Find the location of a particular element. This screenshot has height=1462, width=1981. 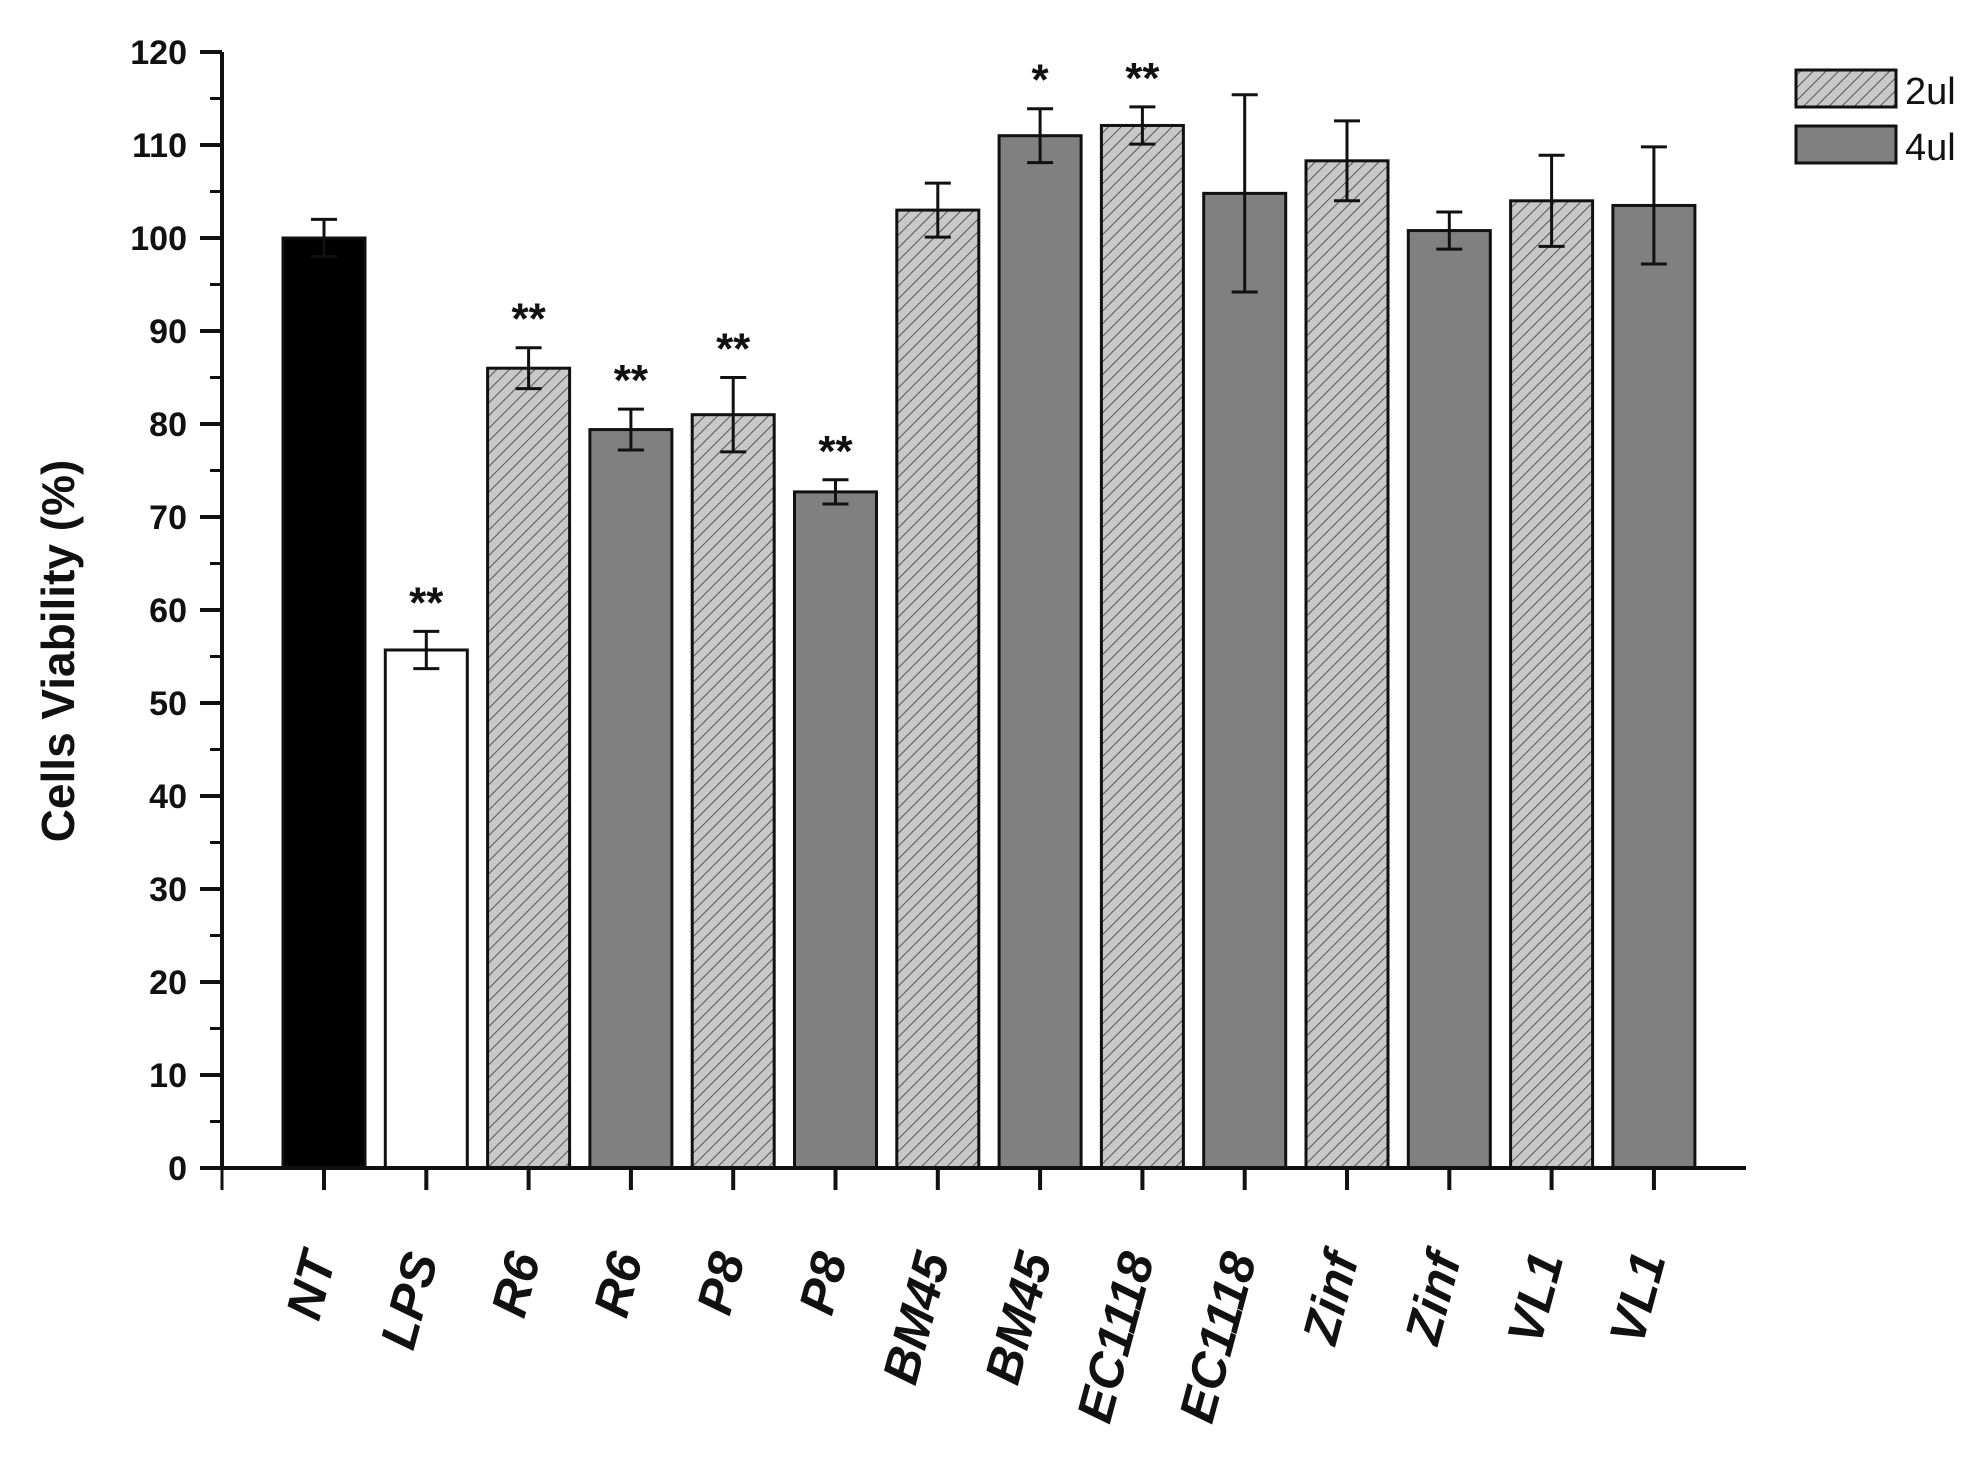

y-tick-label: 0 is located at coordinates (177, 1169).